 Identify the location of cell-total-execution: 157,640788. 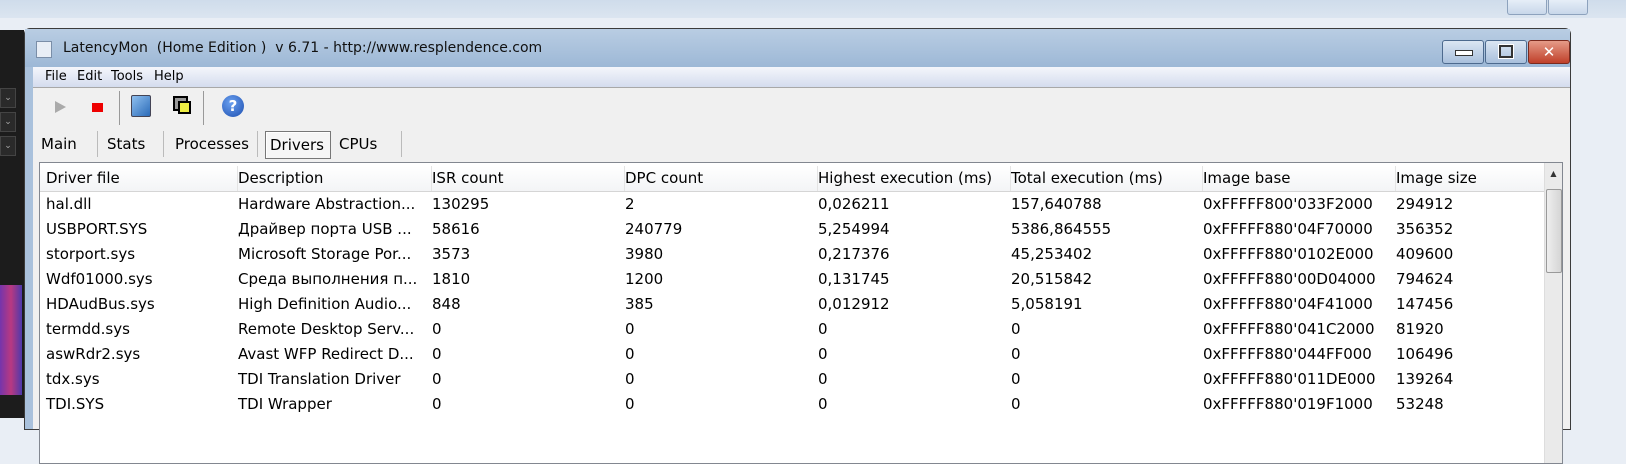
(1056, 204).